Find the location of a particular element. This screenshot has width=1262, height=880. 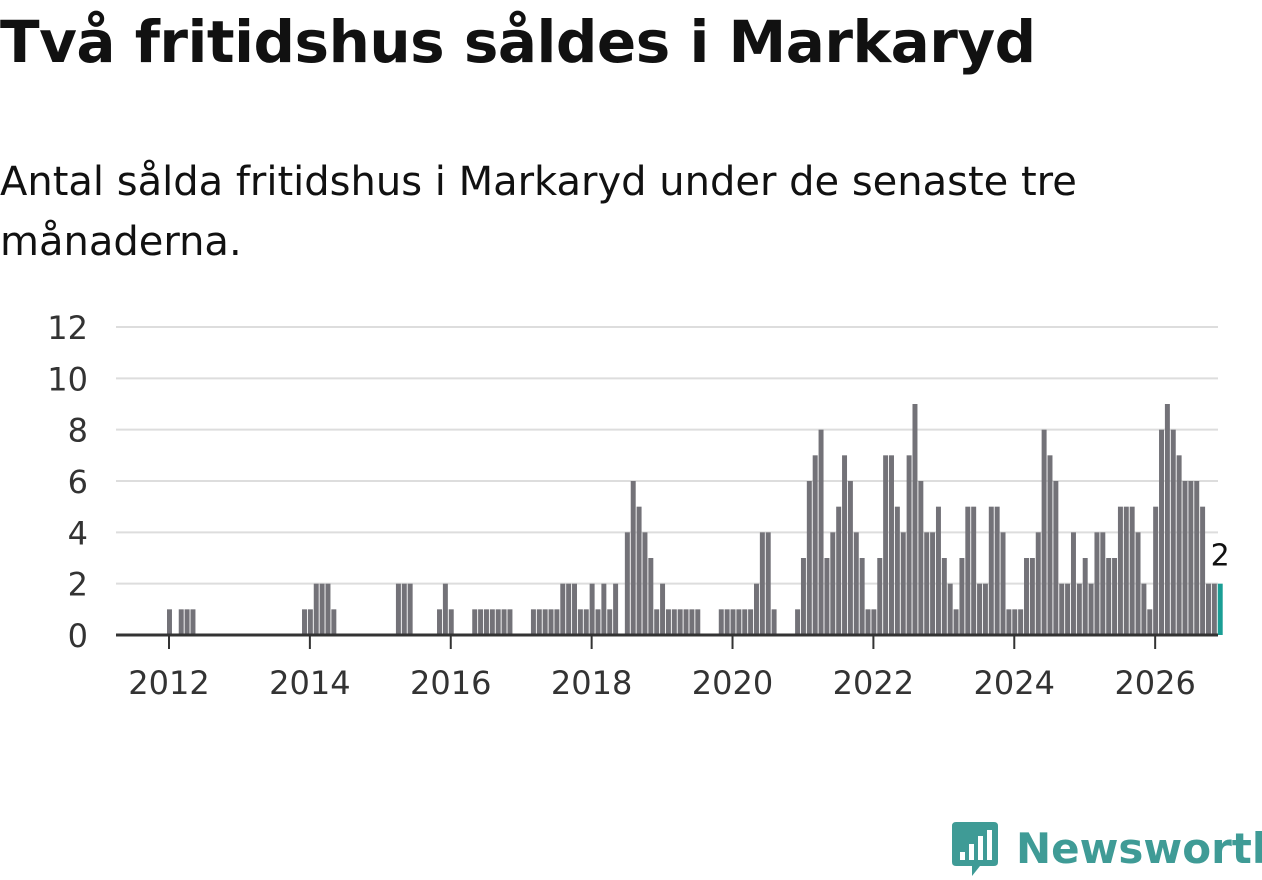

x-tick-label-2012: 2012 is located at coordinates (168, 683).